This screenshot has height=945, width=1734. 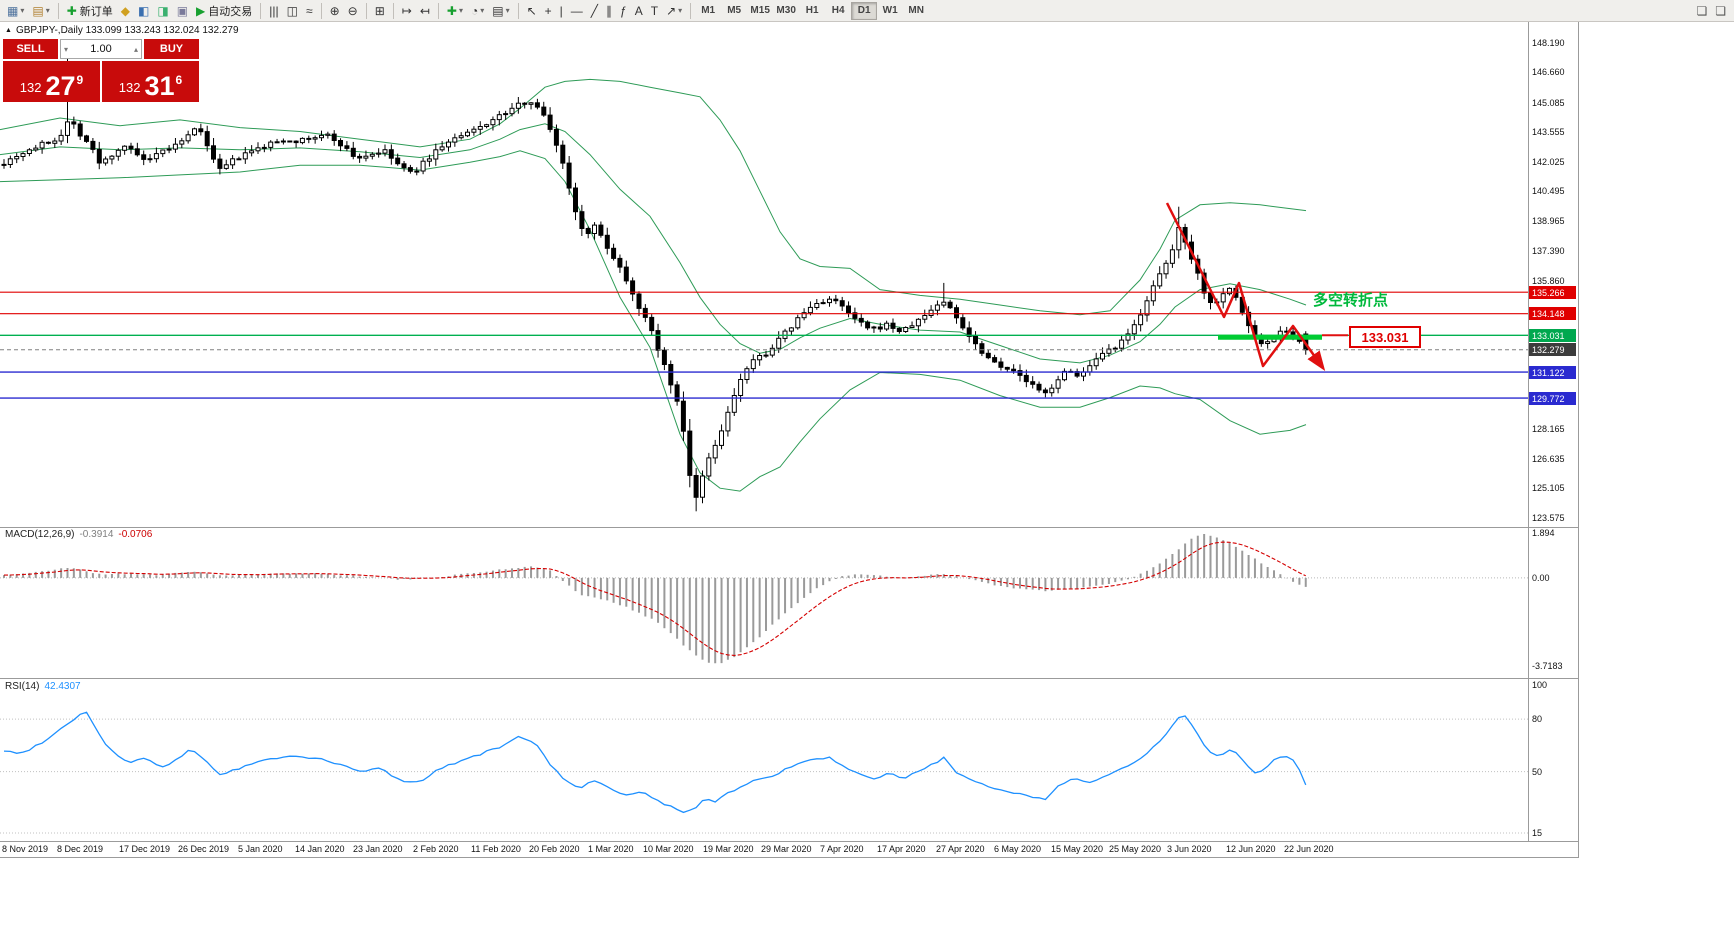 What do you see at coordinates (789, 678) in the screenshot?
I see `rsi-pane-divider` at bounding box center [789, 678].